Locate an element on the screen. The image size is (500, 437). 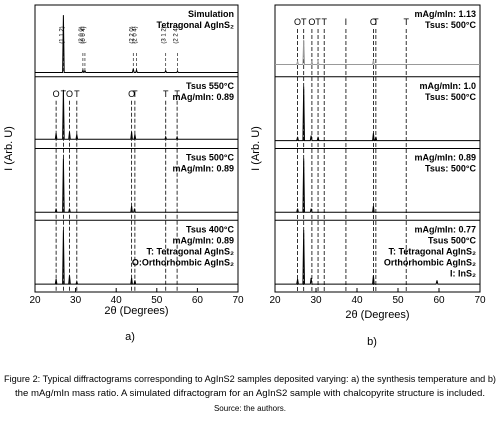
panel-note: Simulation is located at coordinates (211, 14).